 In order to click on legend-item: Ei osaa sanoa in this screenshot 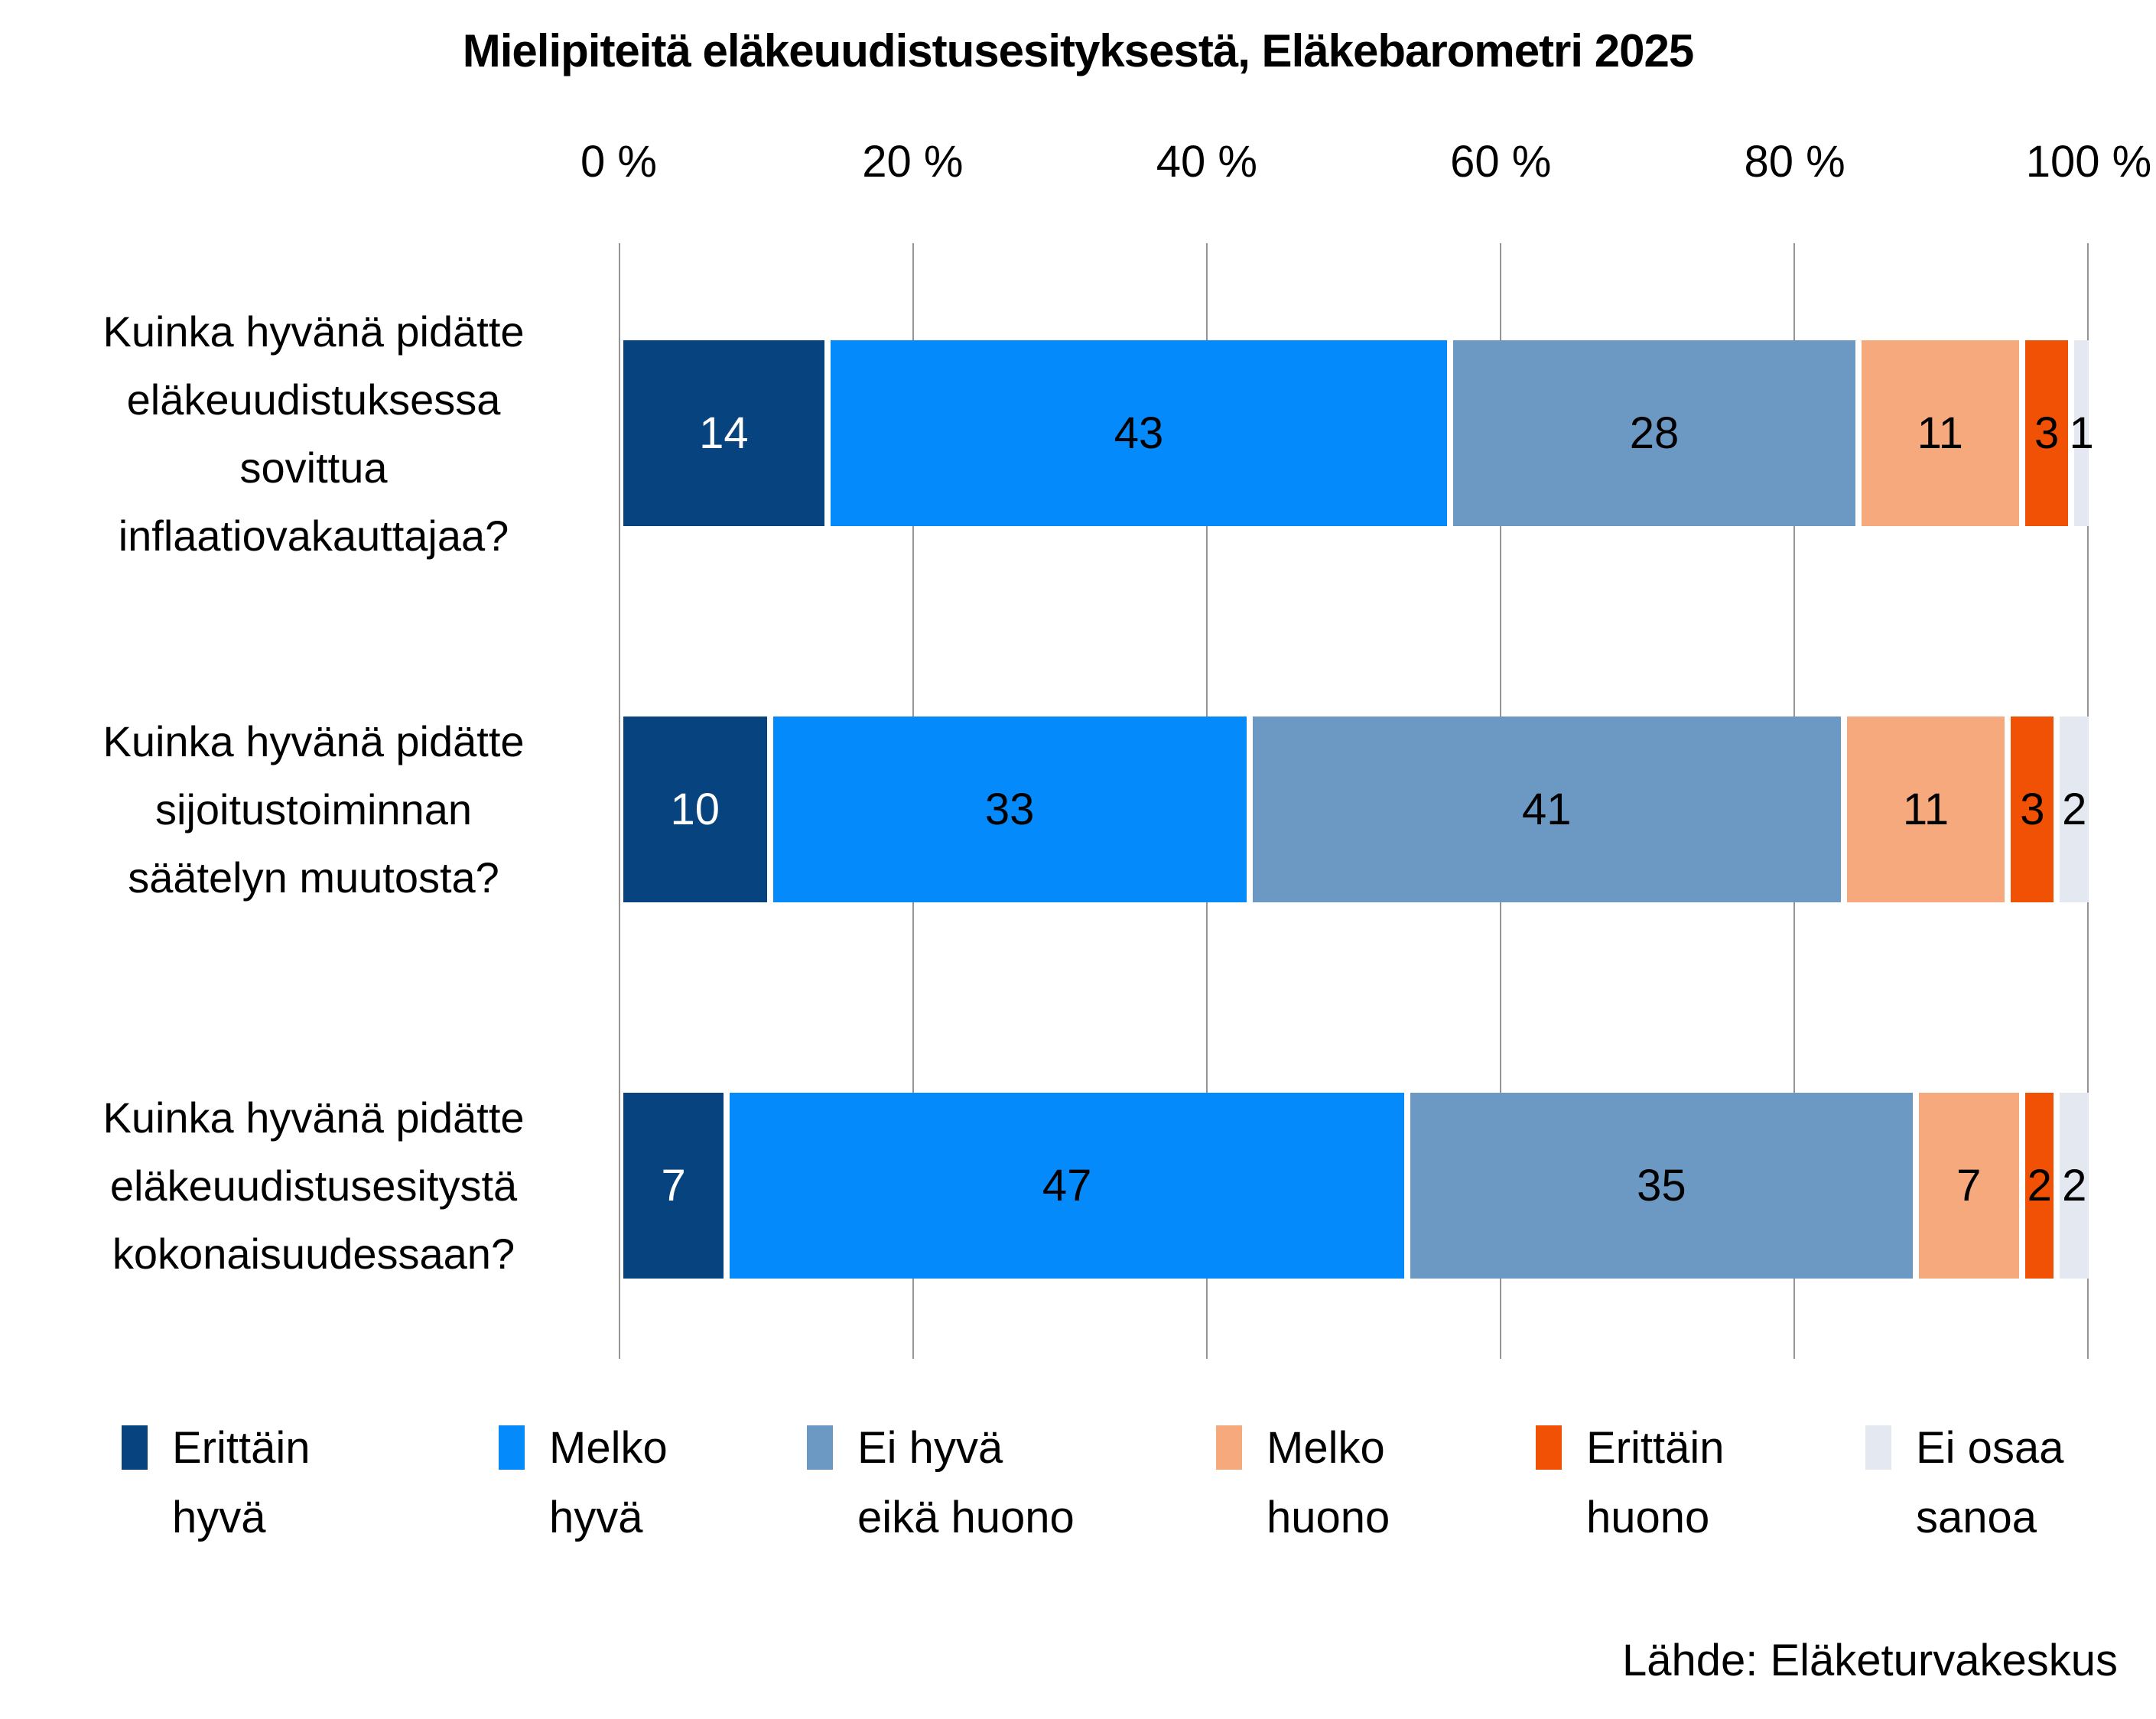, I will do `click(1964, 1482)`.